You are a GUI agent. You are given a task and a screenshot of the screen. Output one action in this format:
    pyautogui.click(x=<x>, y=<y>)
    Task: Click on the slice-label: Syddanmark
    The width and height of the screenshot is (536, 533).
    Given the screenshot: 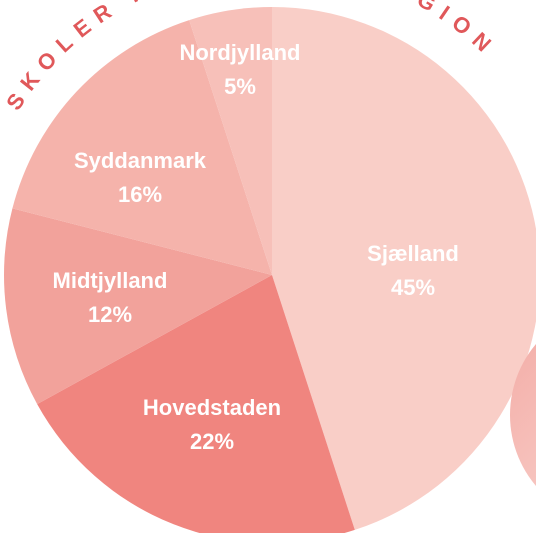 What is the action you would take?
    pyautogui.click(x=140, y=160)
    